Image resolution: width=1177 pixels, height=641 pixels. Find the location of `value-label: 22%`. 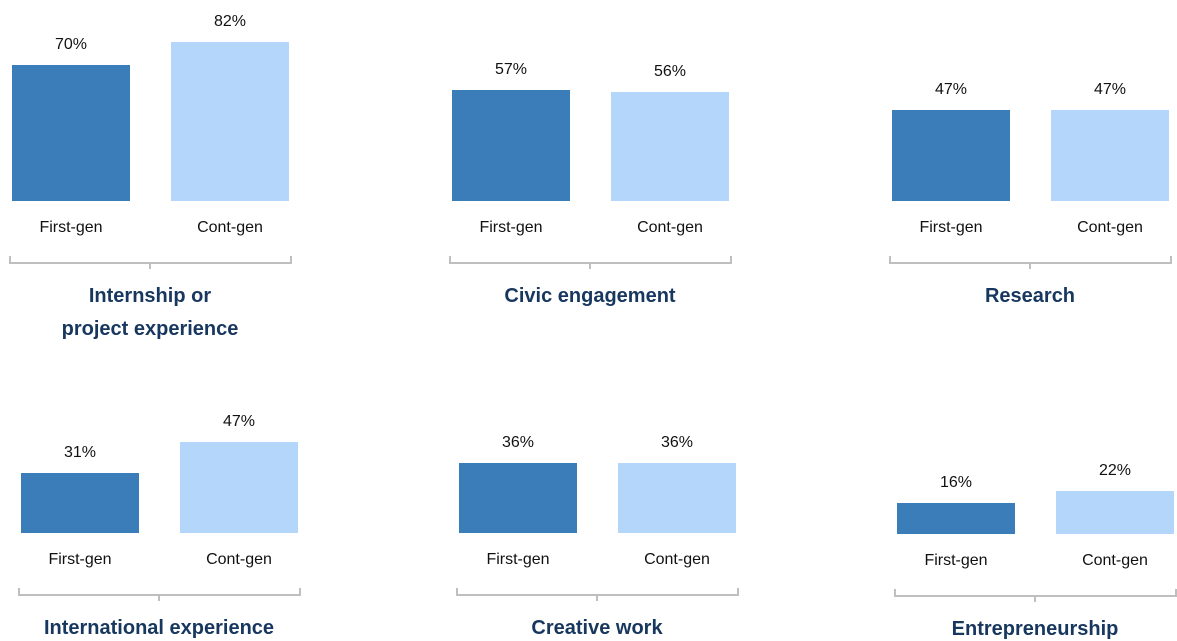

value-label: 22% is located at coordinates (1115, 471).